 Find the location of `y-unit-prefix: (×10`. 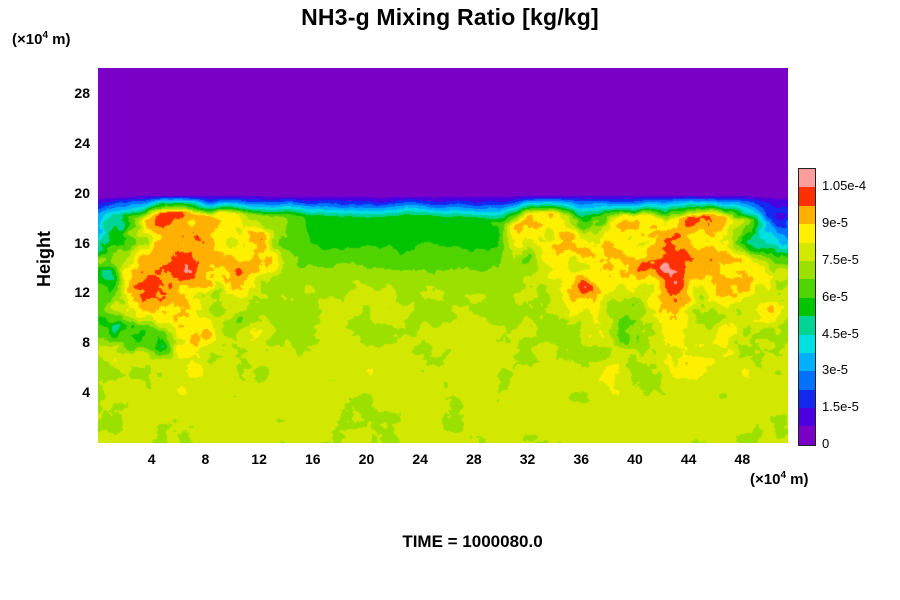

y-unit-prefix: (×10 is located at coordinates (27, 39).